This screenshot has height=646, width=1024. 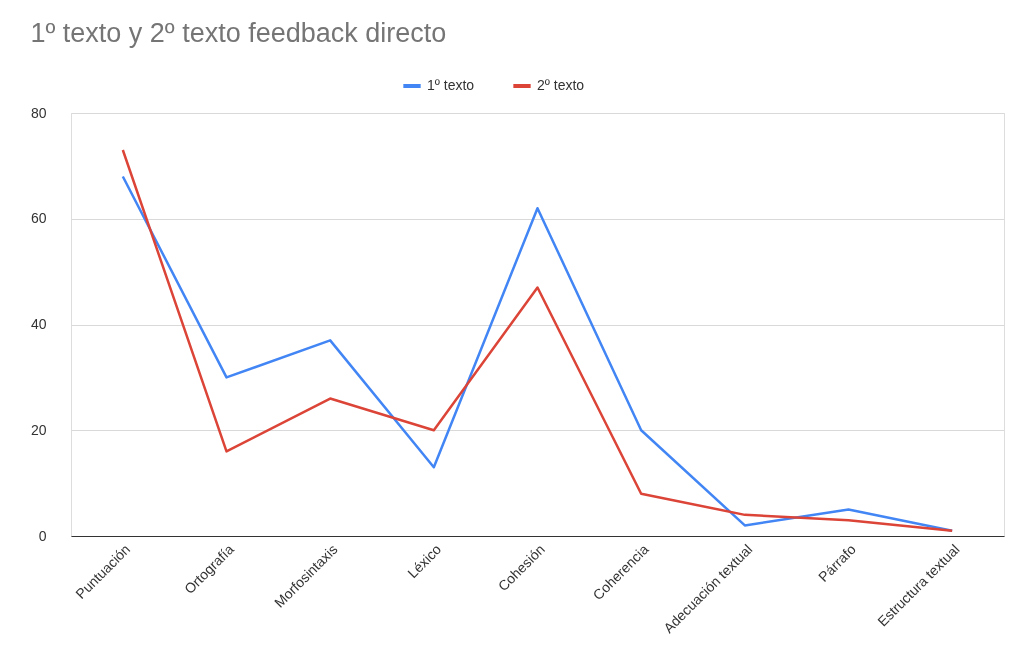 I want to click on legend-label: 1º texto, so click(x=451, y=85).